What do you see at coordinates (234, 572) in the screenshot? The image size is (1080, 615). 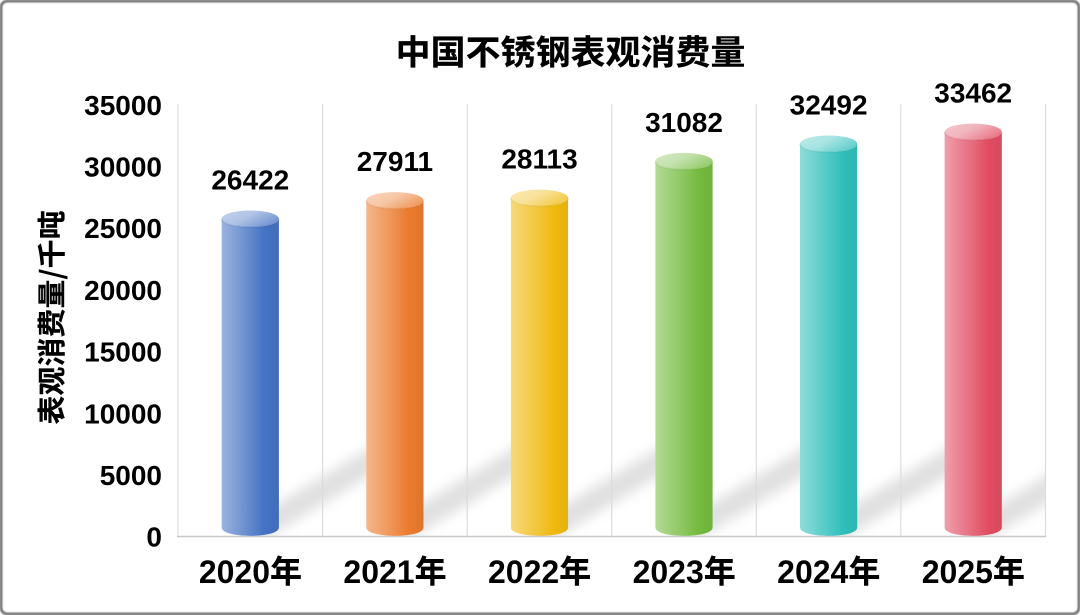 I see `svg-text: 2020` at bounding box center [234, 572].